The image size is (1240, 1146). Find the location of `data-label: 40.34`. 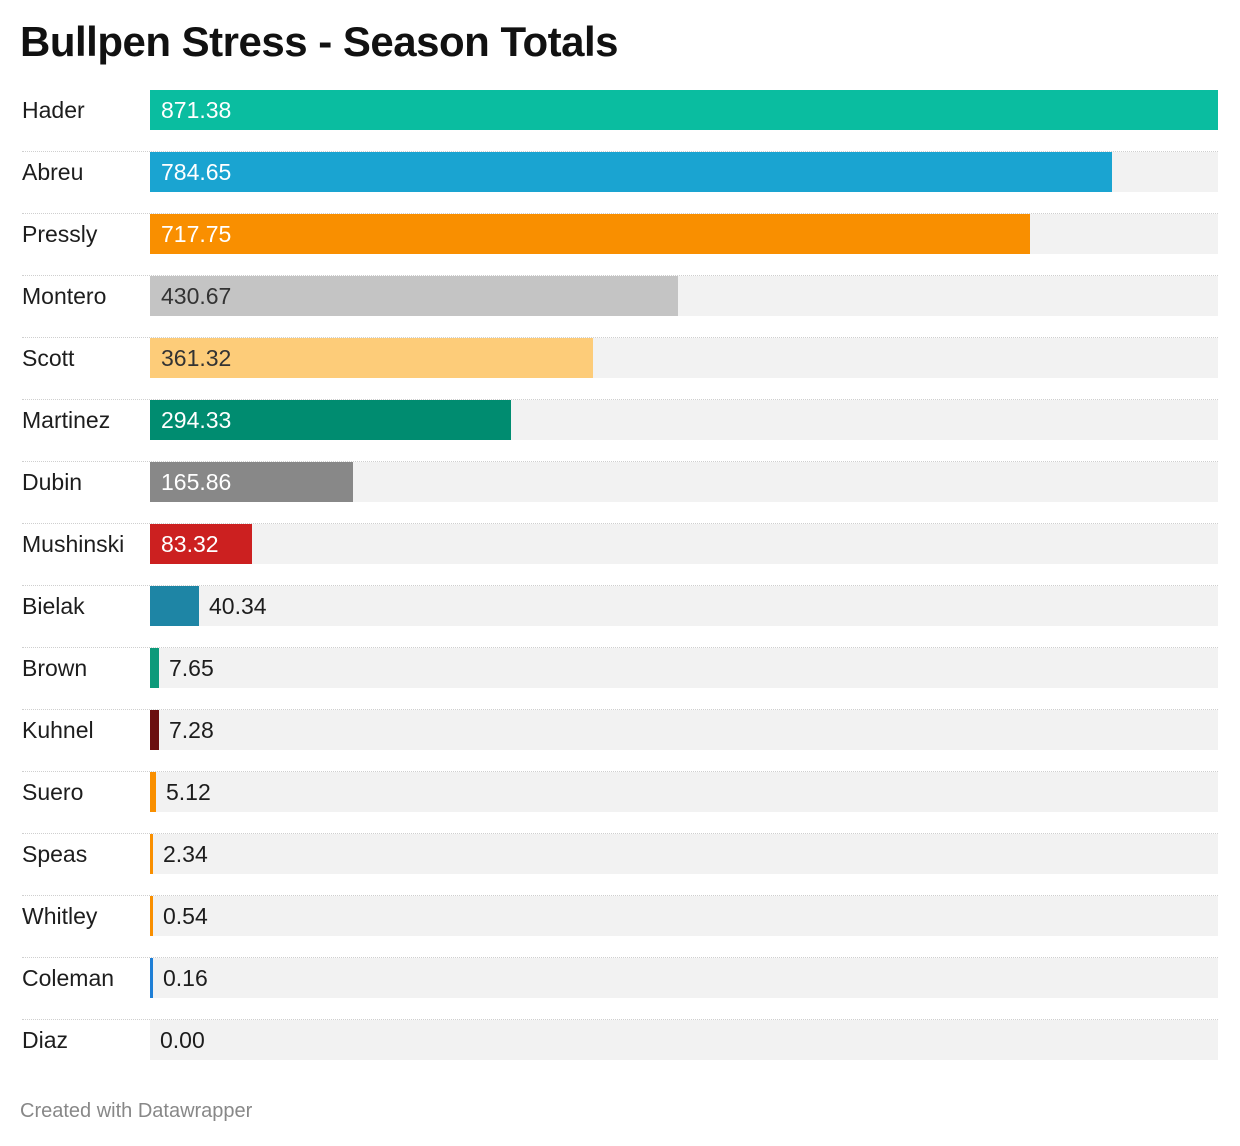

data-label: 40.34 is located at coordinates (238, 606).